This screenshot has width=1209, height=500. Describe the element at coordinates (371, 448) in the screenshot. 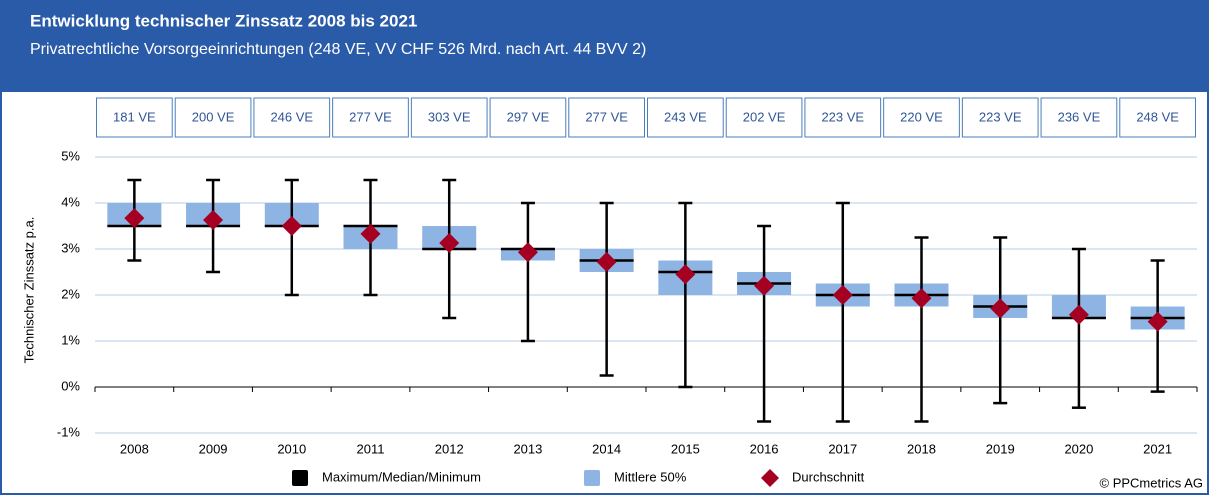

I see `x-tick-label: 2011` at that location.